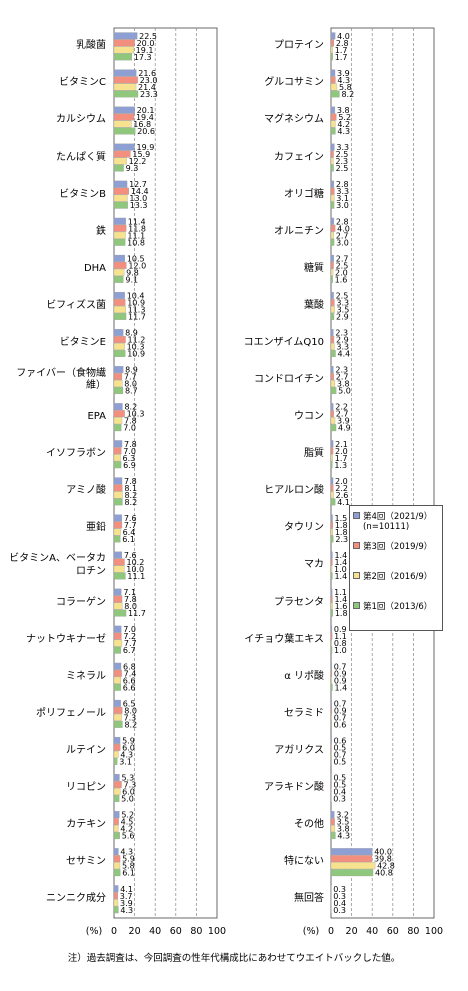  Describe the element at coordinates (82, 83) in the screenshot. I see `category-label: ビタミンC` at that location.